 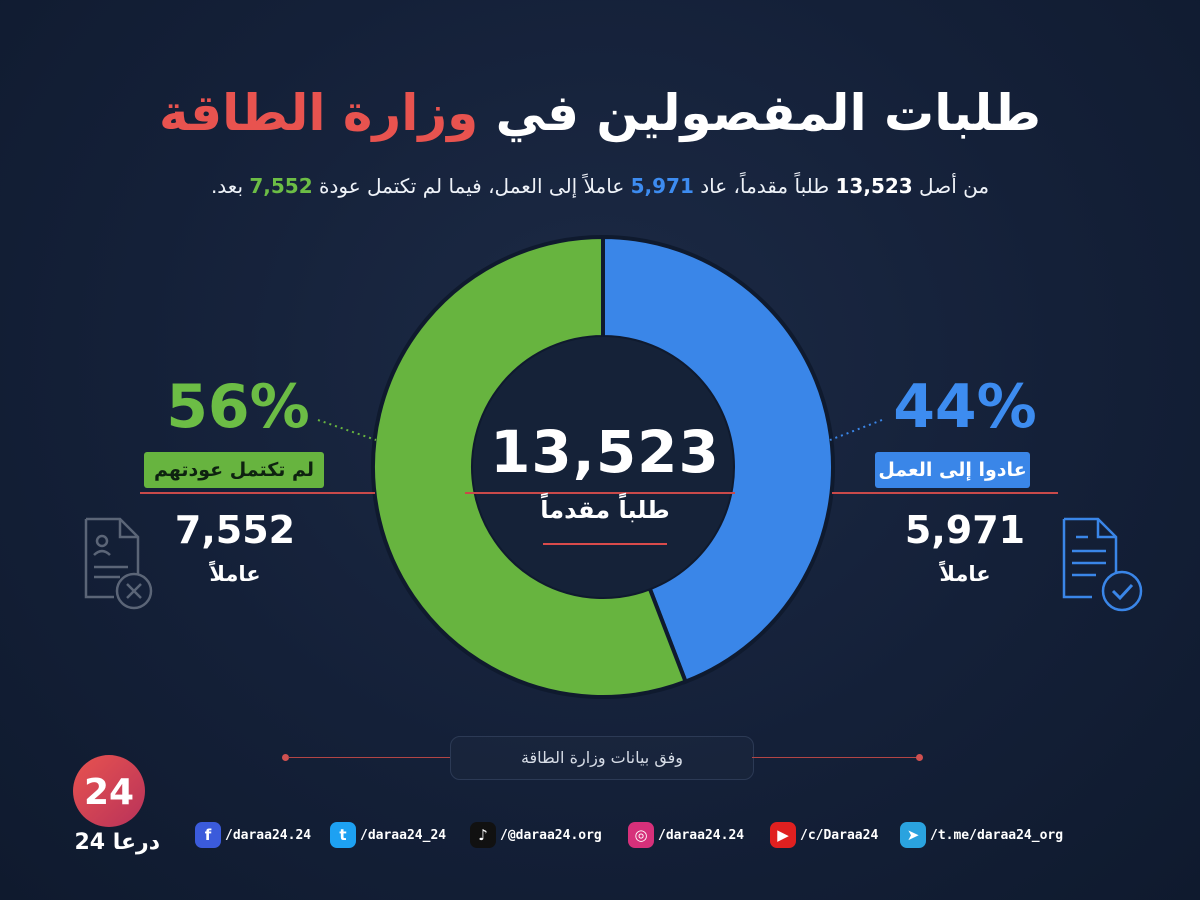 What do you see at coordinates (605, 452) in the screenshot?
I see `center-total: 13,523` at bounding box center [605, 452].